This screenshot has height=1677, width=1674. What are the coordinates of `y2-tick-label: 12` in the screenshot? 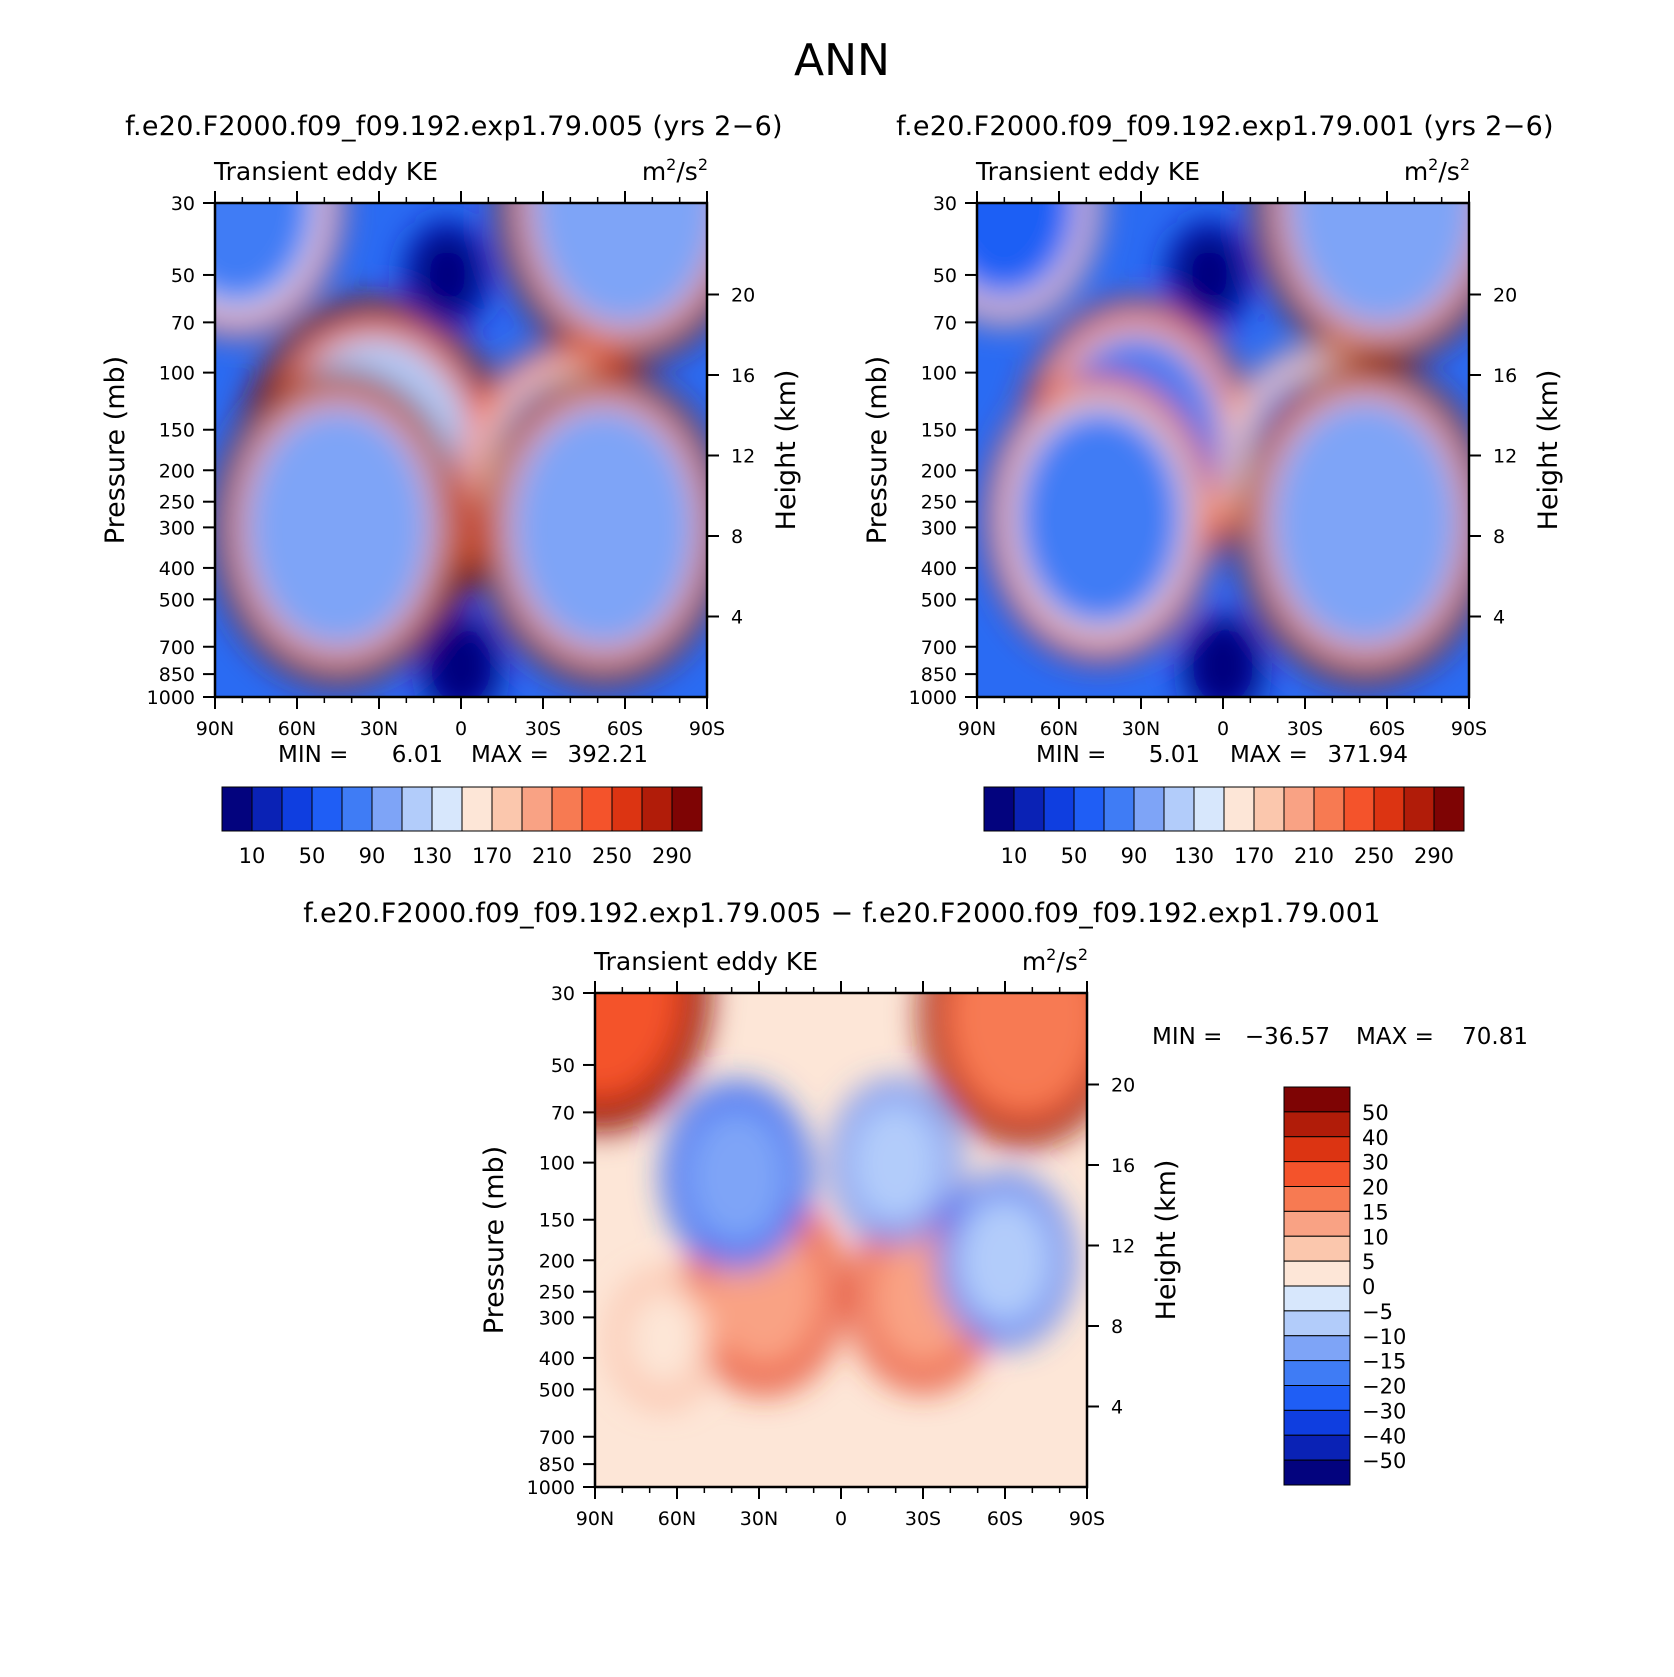 It's located at (1505, 456).